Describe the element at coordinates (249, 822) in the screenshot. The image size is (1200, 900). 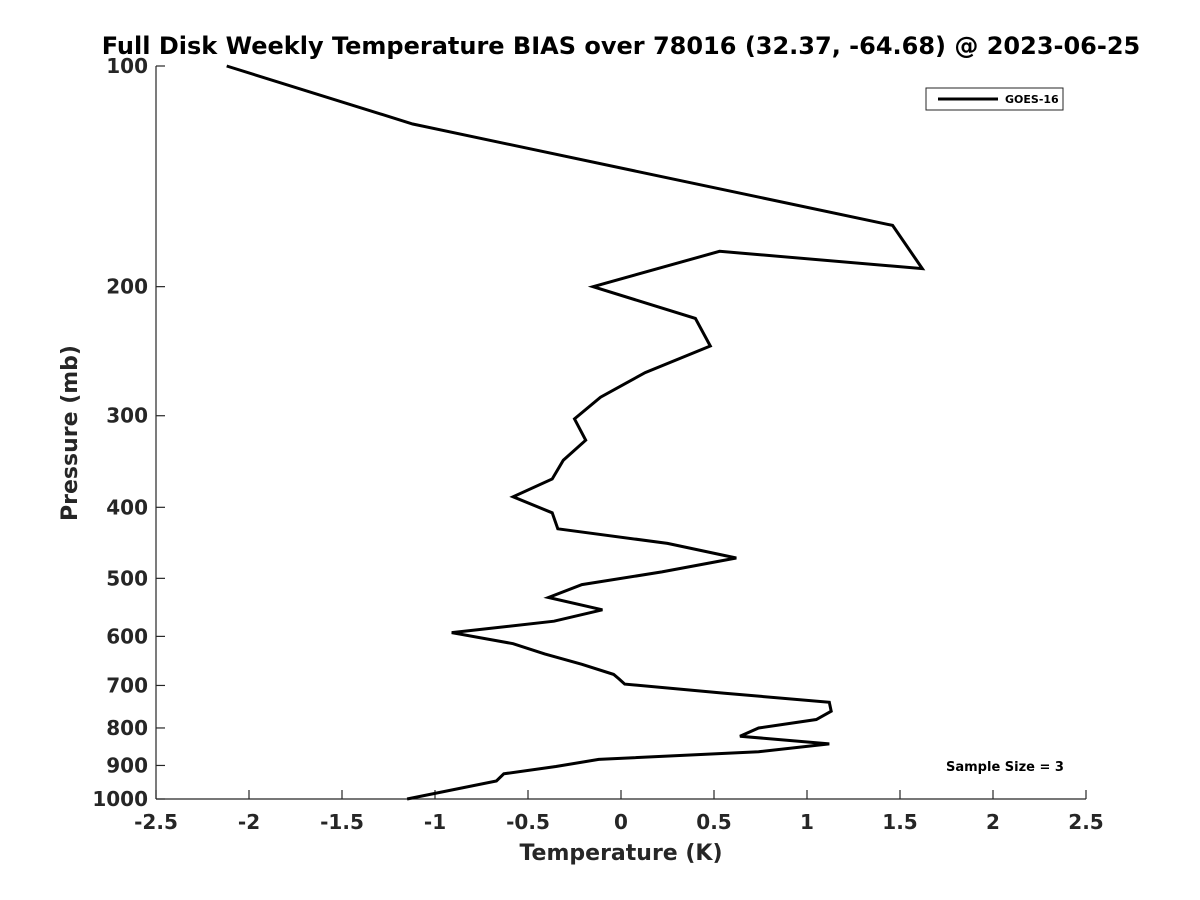
I see `x-tick-label: -2` at that location.